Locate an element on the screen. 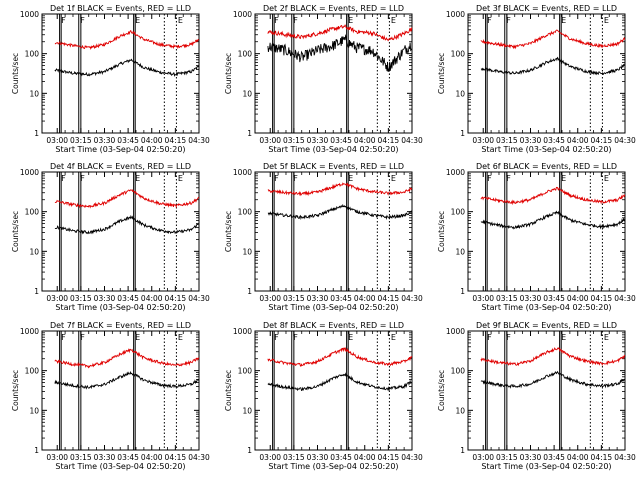  panel-title: Det 5f BLACK = Events, RED = LLD is located at coordinates (333, 166).